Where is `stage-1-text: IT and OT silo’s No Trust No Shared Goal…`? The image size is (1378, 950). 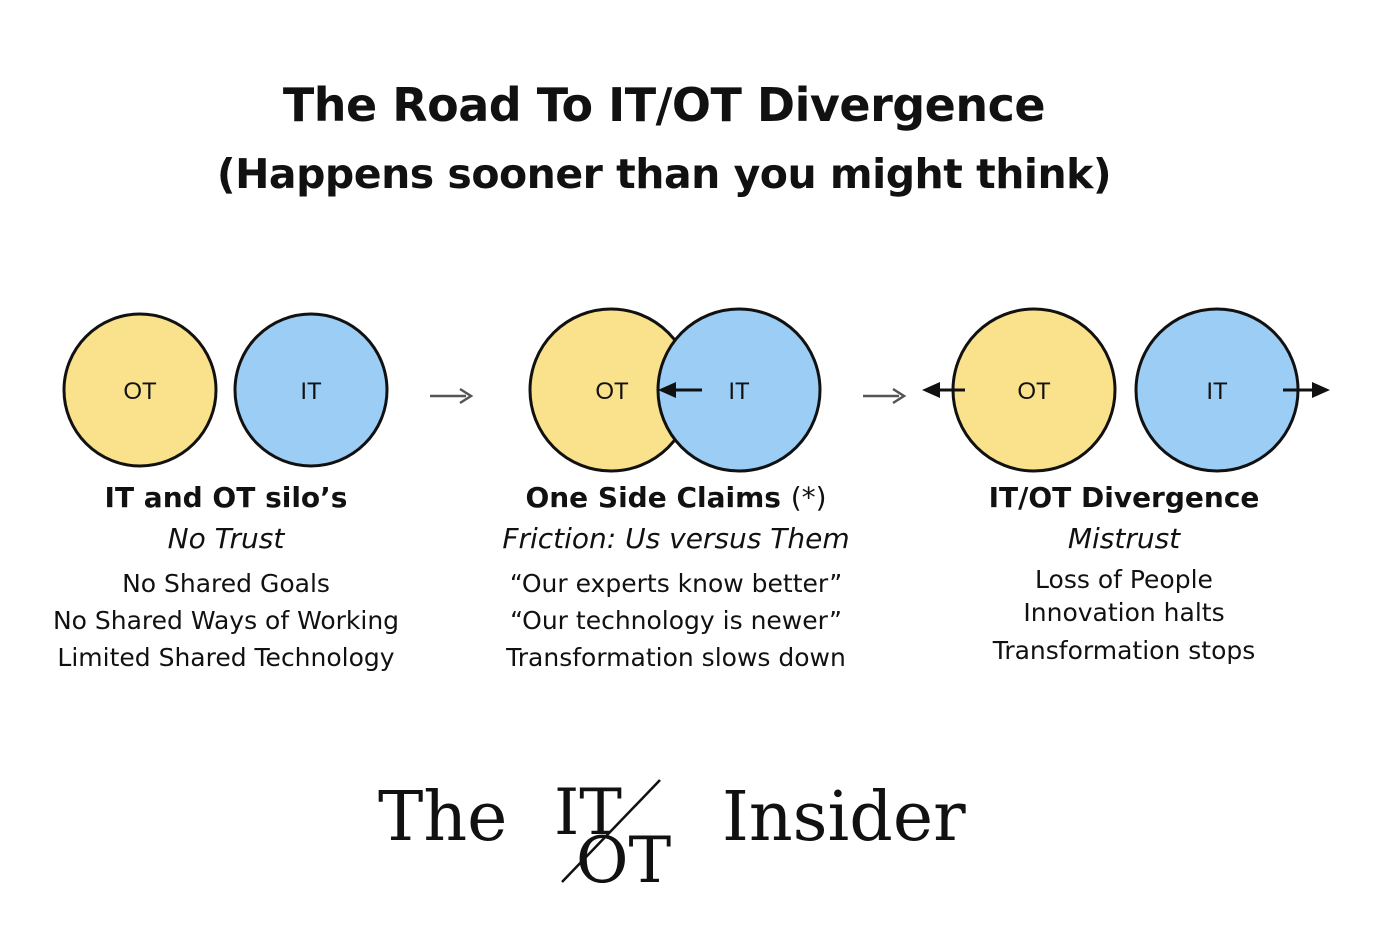 stage-1-text: IT and OT silo’s No Trust No Shared Goal… is located at coordinates (226, 578).